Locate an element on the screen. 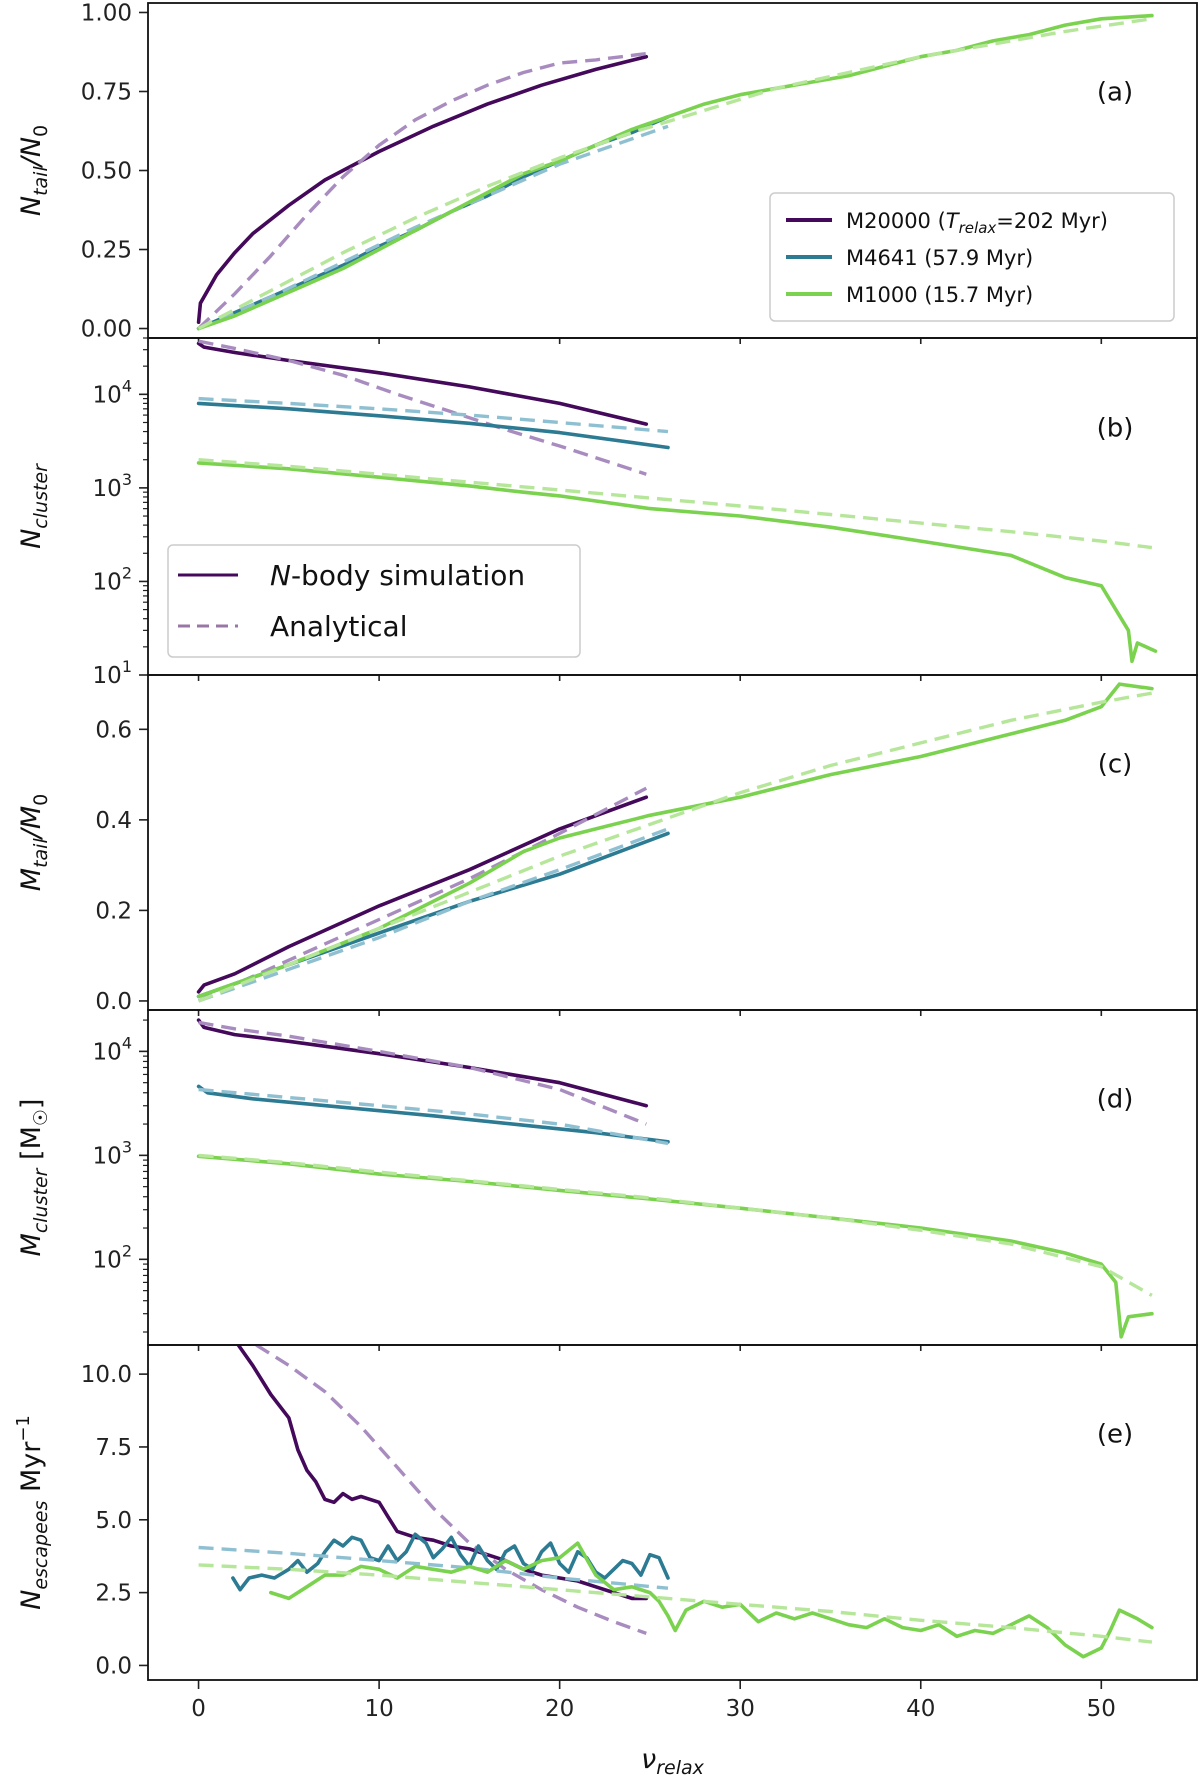 This screenshot has width=1200, height=1776. x-tick-label: 30 is located at coordinates (740, 1709).